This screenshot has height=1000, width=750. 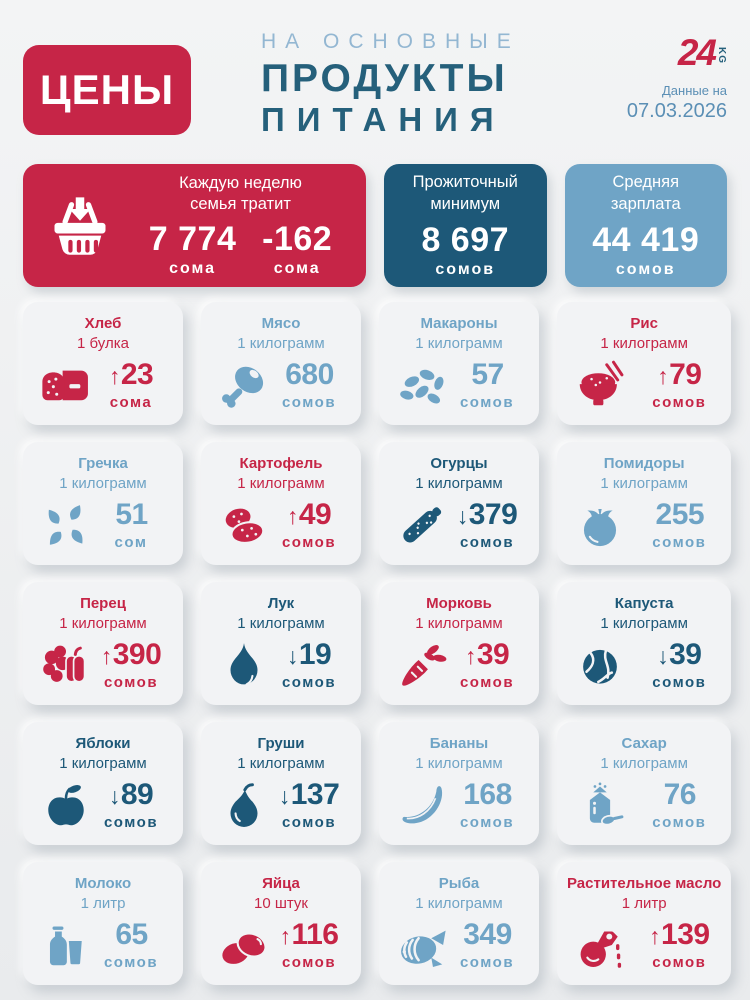 I want to click on product-card: Бананы 1 килограмм 168 сомов, so click(x=459, y=783).